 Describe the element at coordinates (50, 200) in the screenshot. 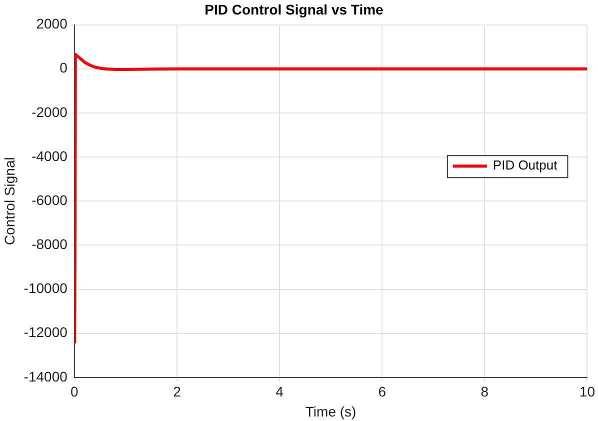

I see `y-tick-label: -6000` at that location.